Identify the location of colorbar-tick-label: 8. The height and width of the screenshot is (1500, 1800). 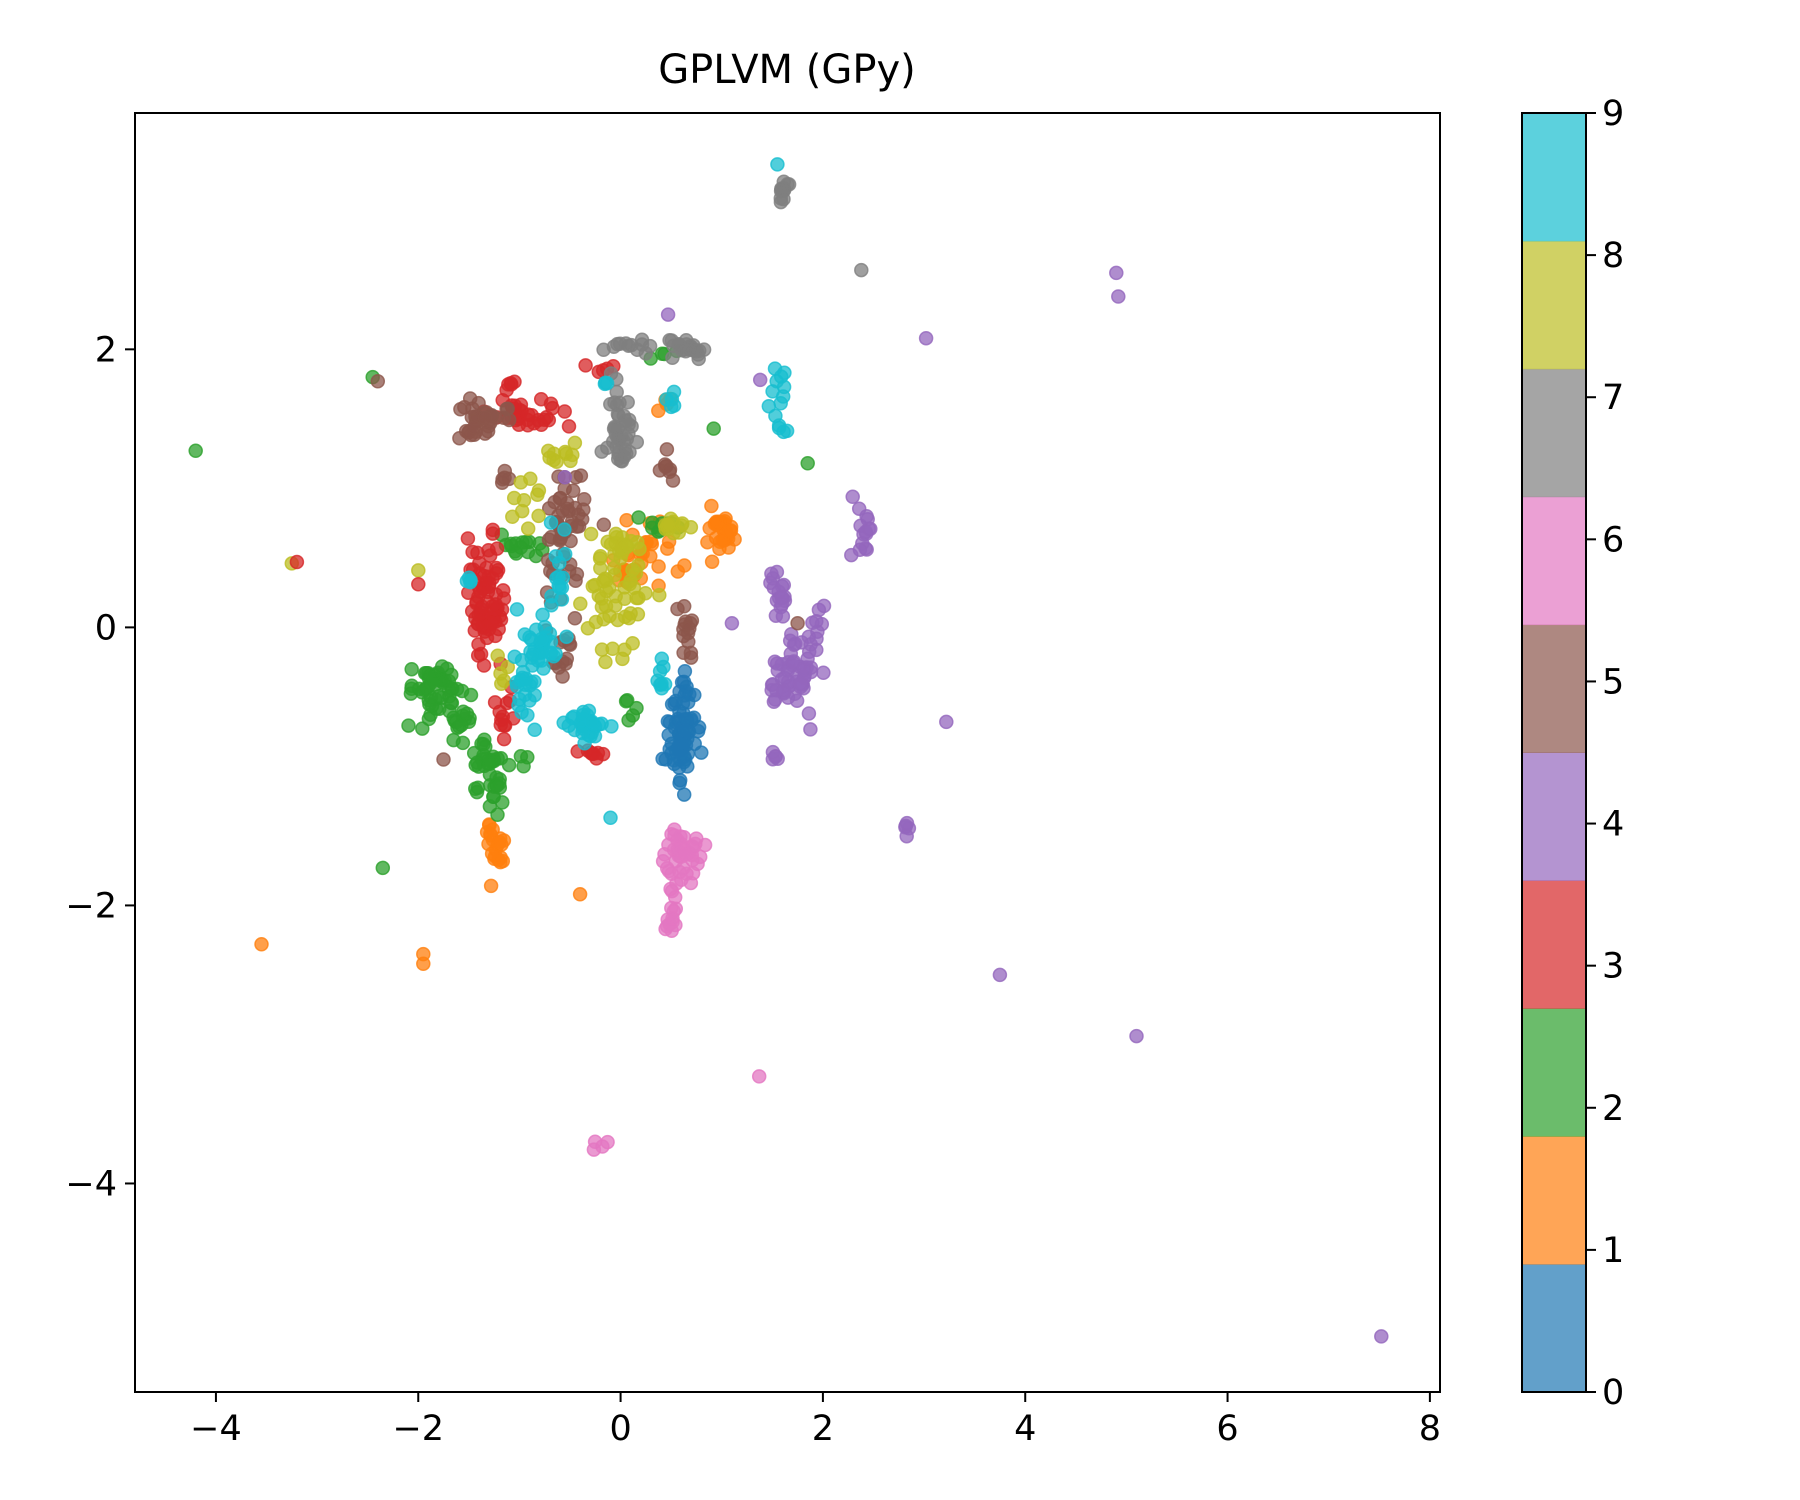
(1613, 256).